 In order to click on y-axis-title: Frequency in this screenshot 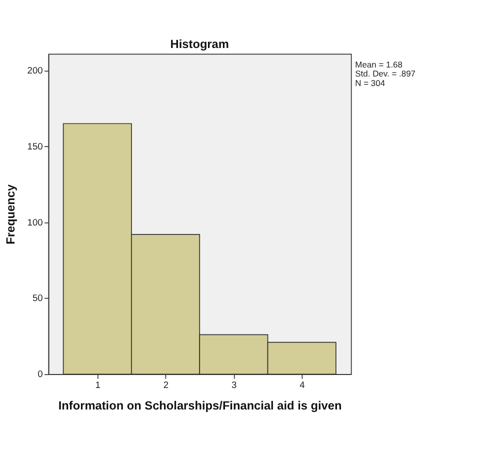, I will do `click(11, 214)`.